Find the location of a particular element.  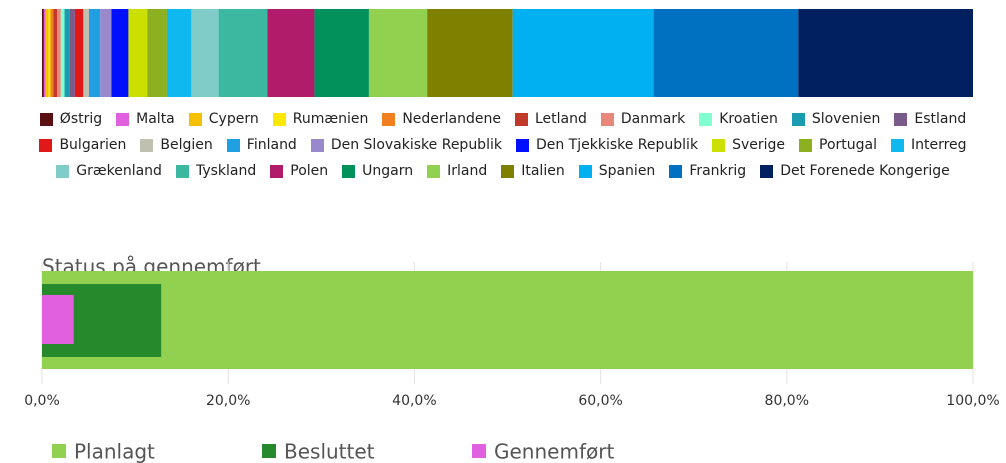

legend-item: Det Forenede Kongerige is located at coordinates (855, 171).